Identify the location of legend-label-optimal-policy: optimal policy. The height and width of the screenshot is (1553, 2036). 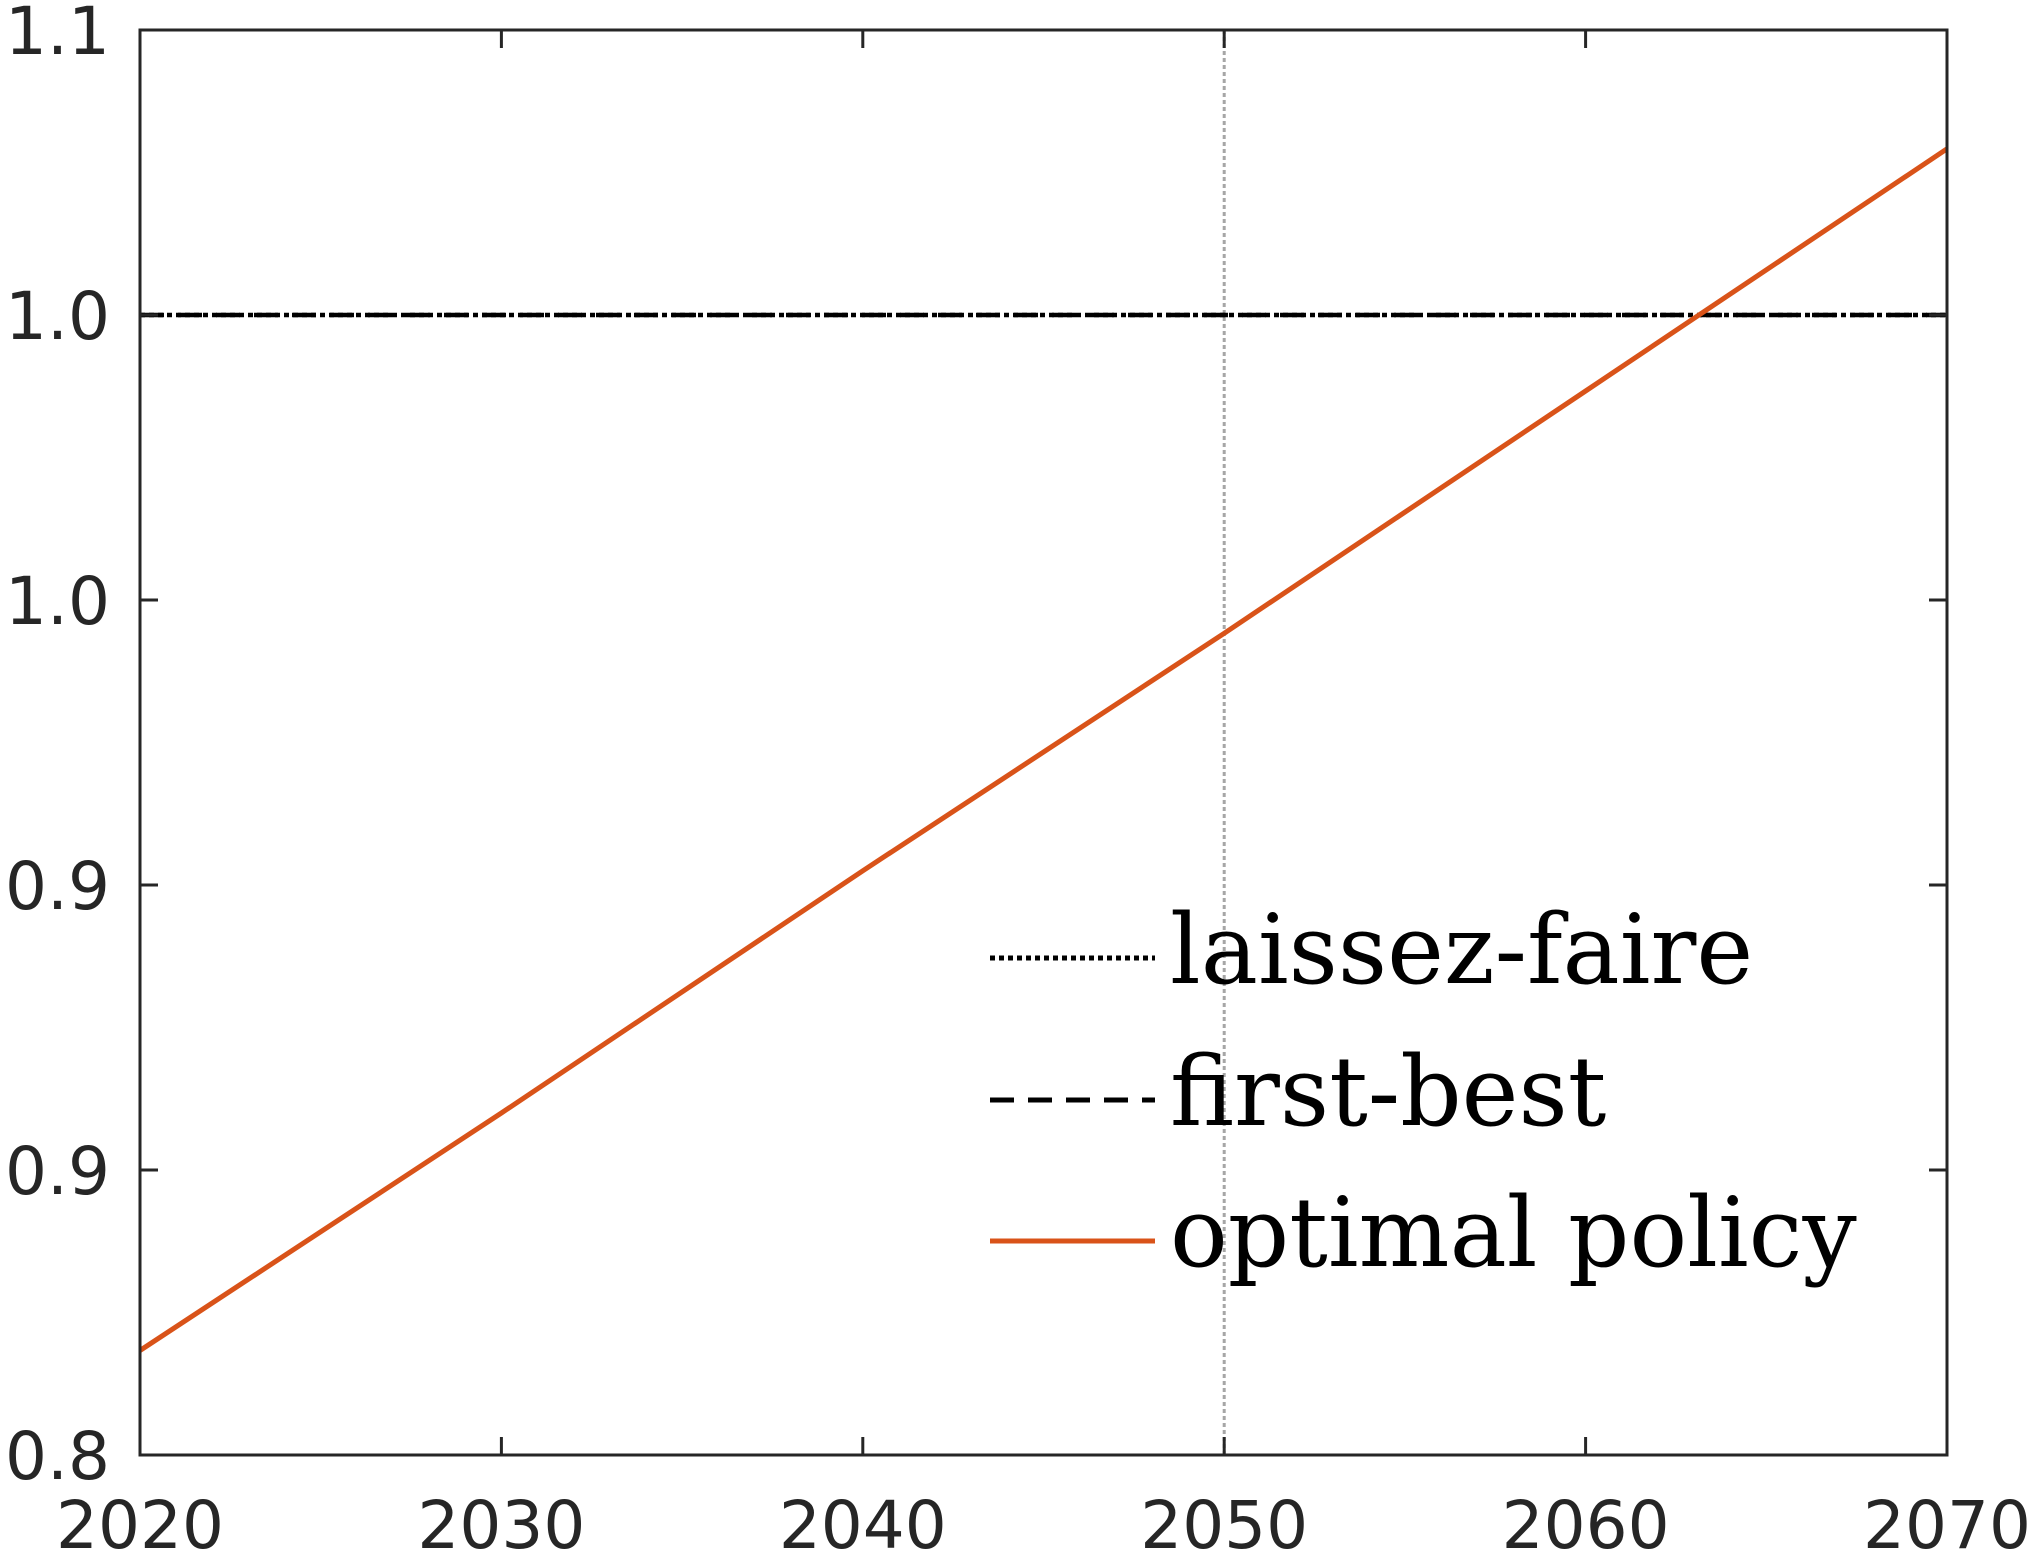
(1513, 1233).